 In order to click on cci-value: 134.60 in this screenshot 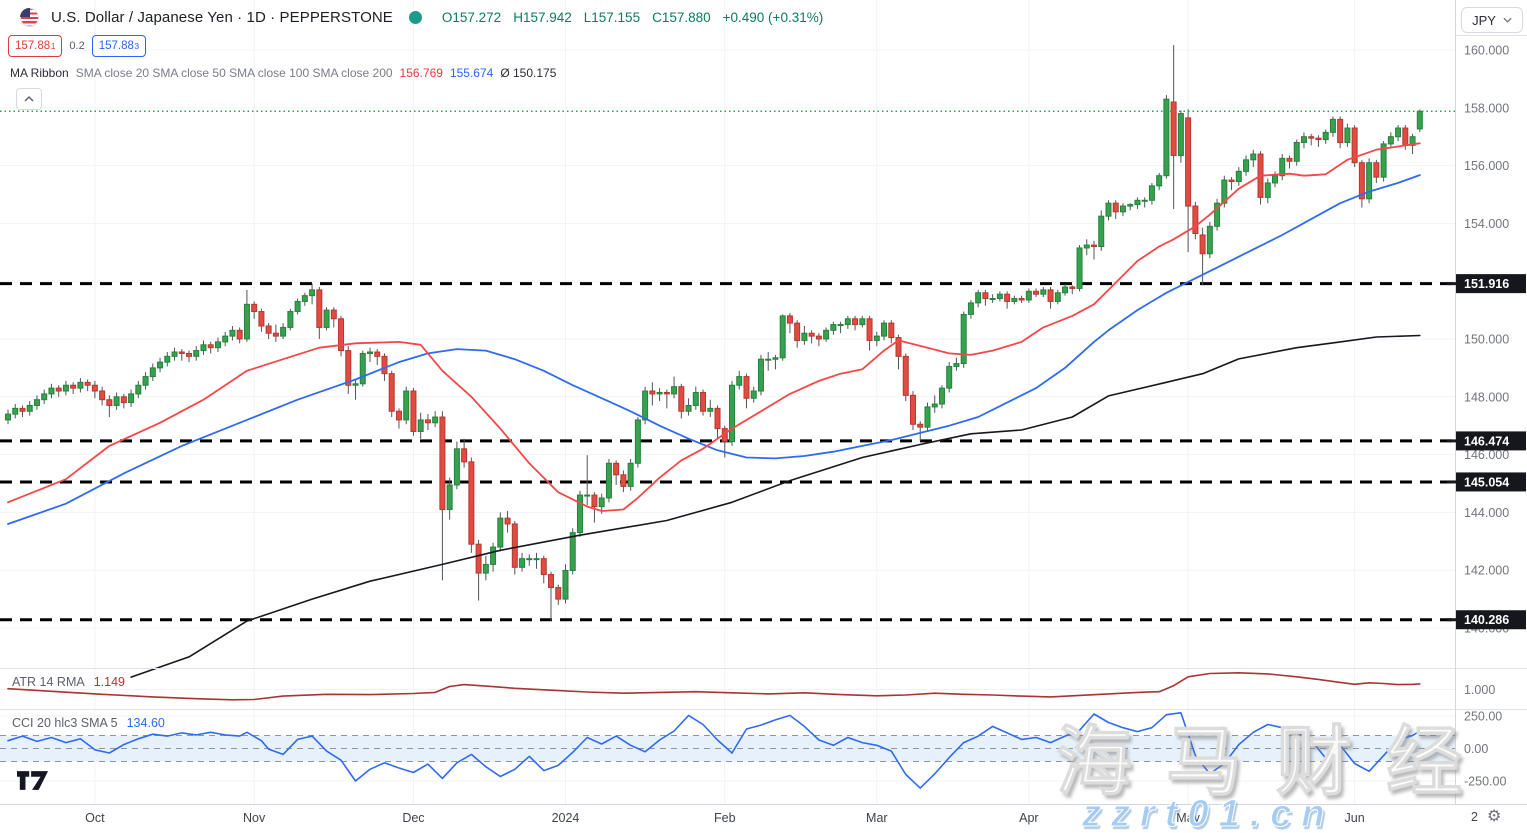, I will do `click(145, 723)`.